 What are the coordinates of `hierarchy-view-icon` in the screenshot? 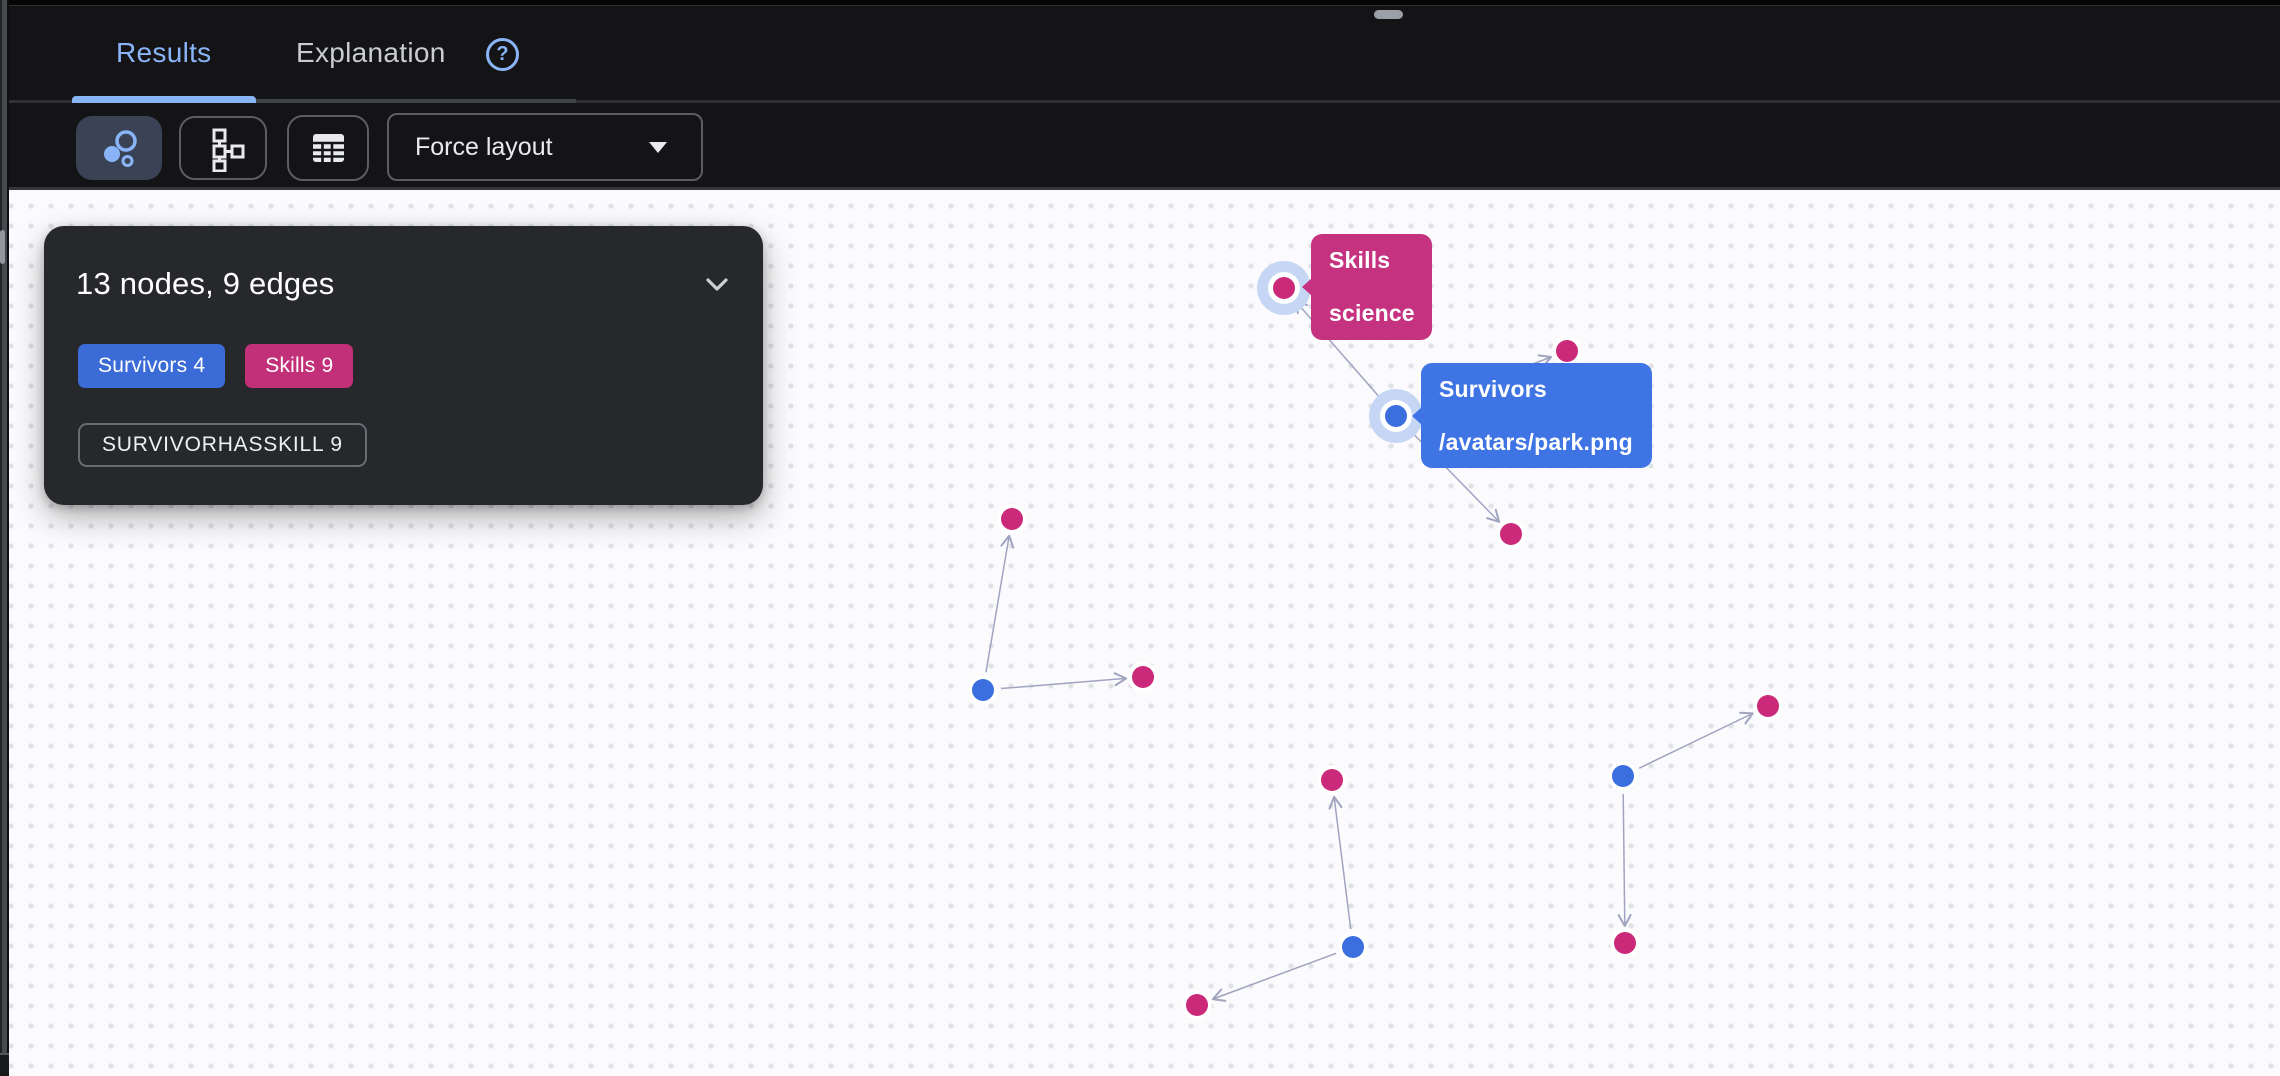 It's located at (228, 150).